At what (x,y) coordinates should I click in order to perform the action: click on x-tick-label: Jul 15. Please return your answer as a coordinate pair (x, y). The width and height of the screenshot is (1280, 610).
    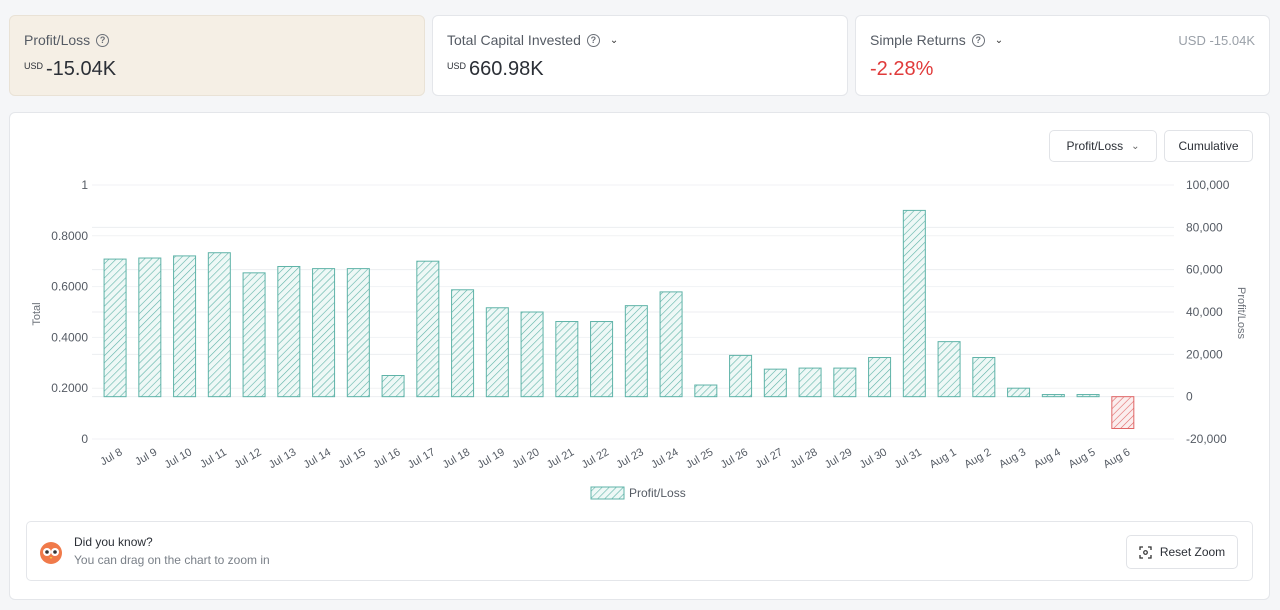
    Looking at the image, I should click on (351, 458).